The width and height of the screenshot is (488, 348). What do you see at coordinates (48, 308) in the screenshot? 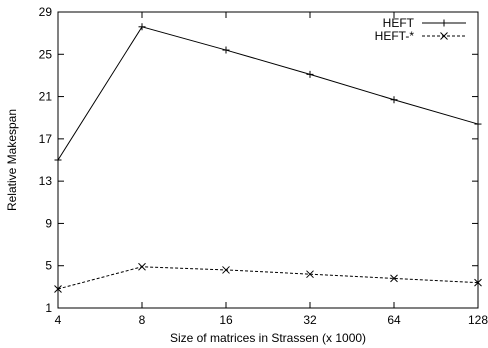
I see `y-tick-label: 1` at bounding box center [48, 308].